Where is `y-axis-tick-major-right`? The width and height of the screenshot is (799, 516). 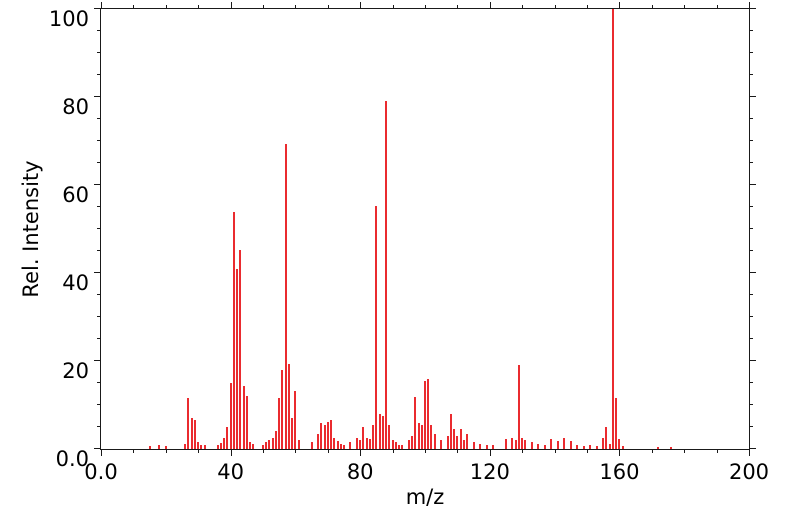 y-axis-tick-major-right is located at coordinates (752, 360).